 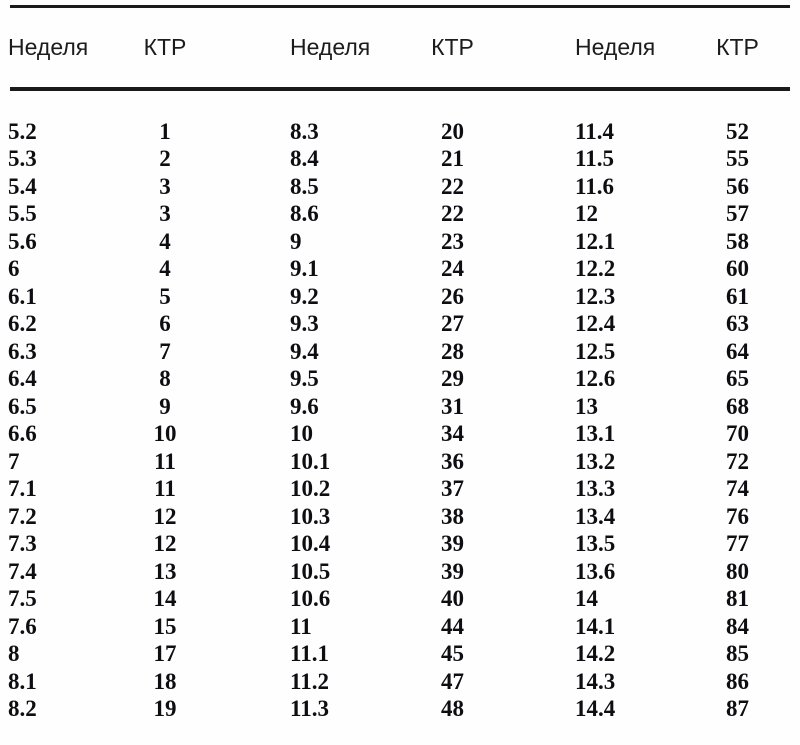 I want to click on week-value-cell: 8.2, so click(x=22, y=709).